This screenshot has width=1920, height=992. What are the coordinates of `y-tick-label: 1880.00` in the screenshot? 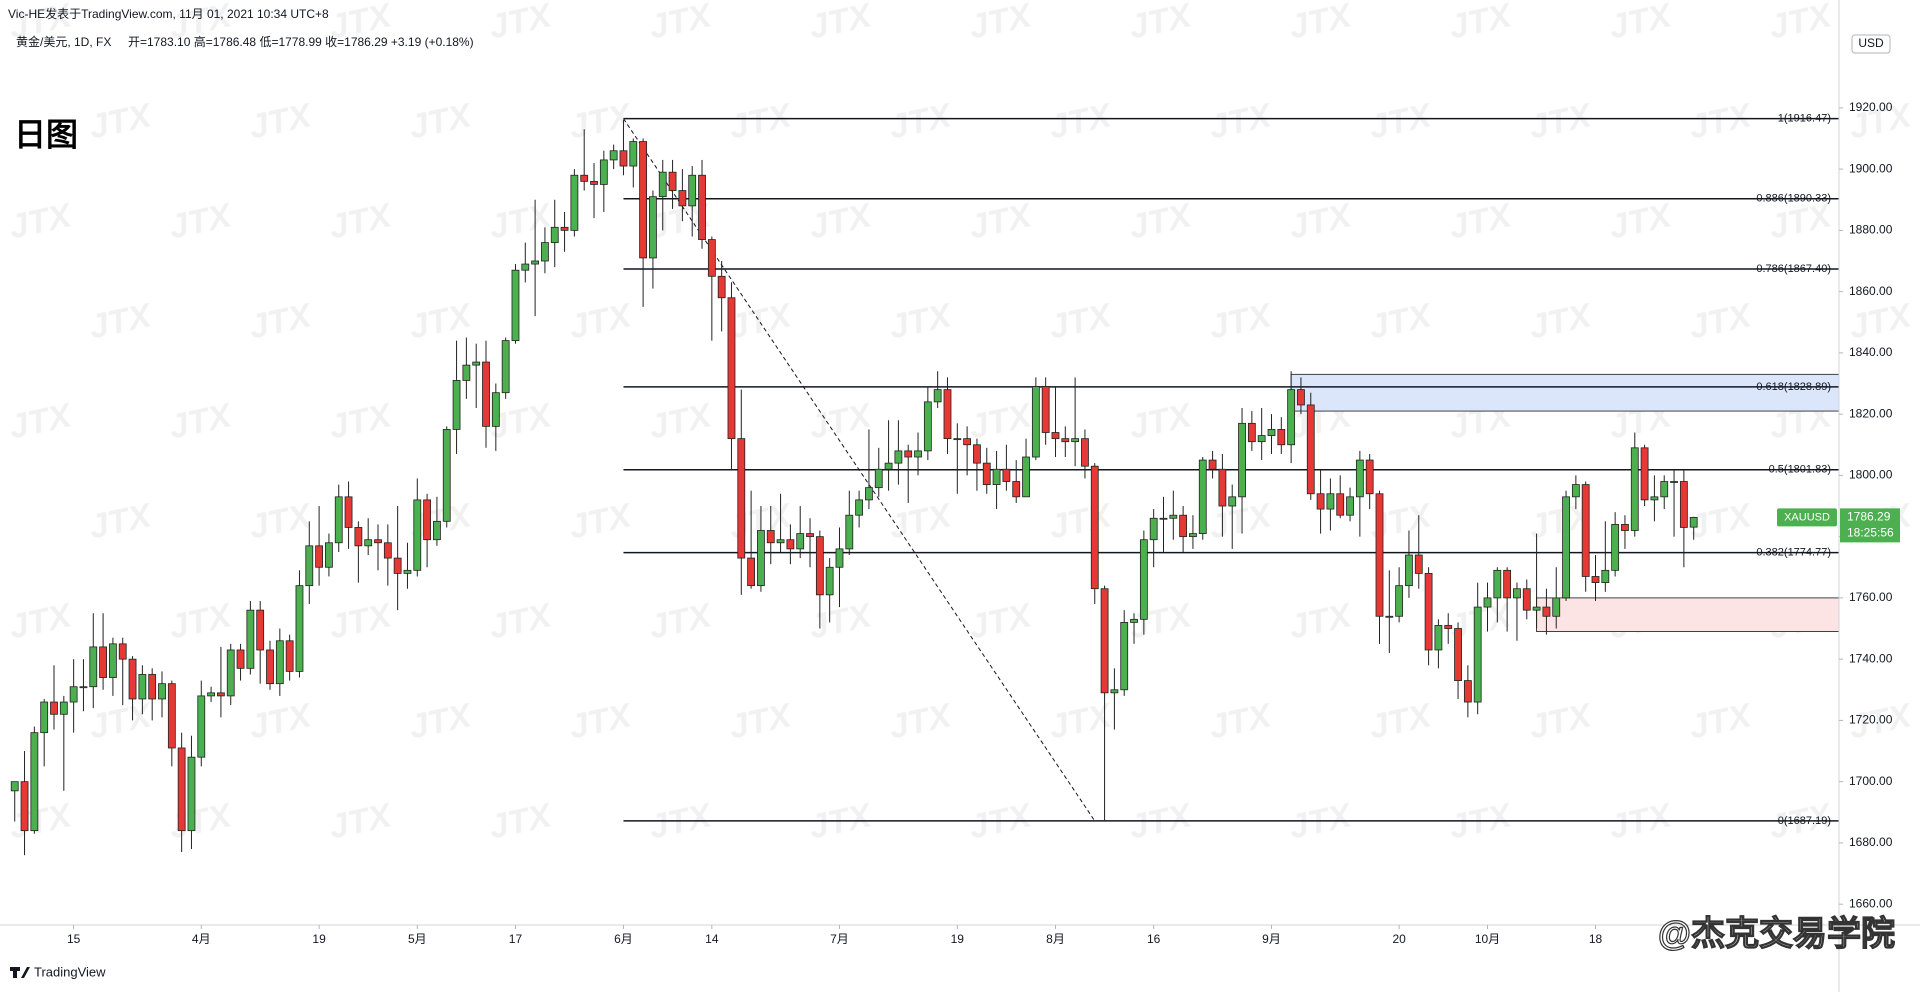 It's located at (1871, 230).